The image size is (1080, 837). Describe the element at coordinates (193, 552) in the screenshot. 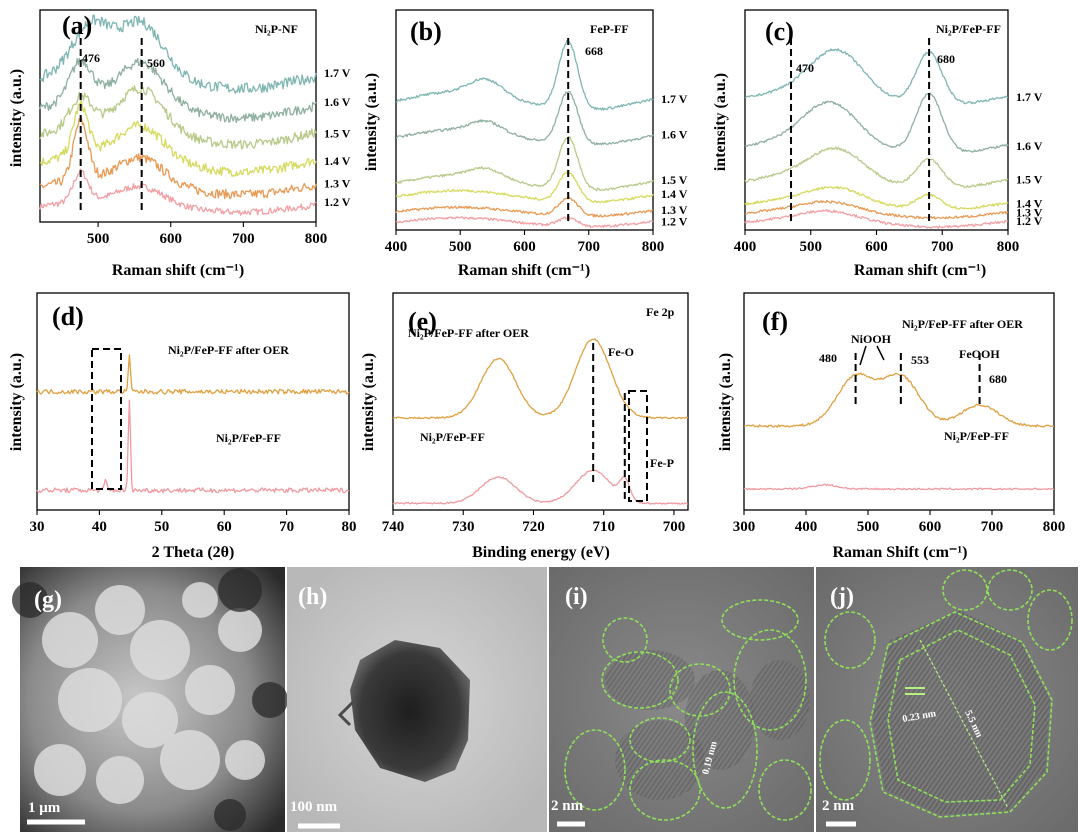

I see `x-axis-title: 2 Theta (2θ)` at that location.